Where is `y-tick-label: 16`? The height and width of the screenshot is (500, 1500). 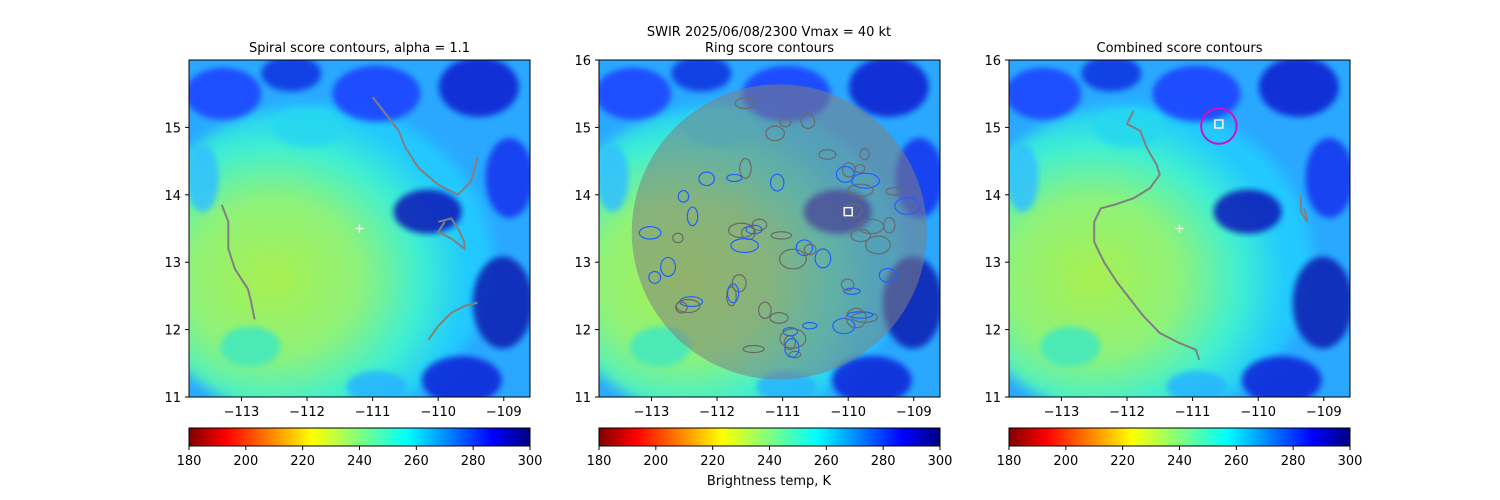
y-tick-label: 16 is located at coordinates (582, 61).